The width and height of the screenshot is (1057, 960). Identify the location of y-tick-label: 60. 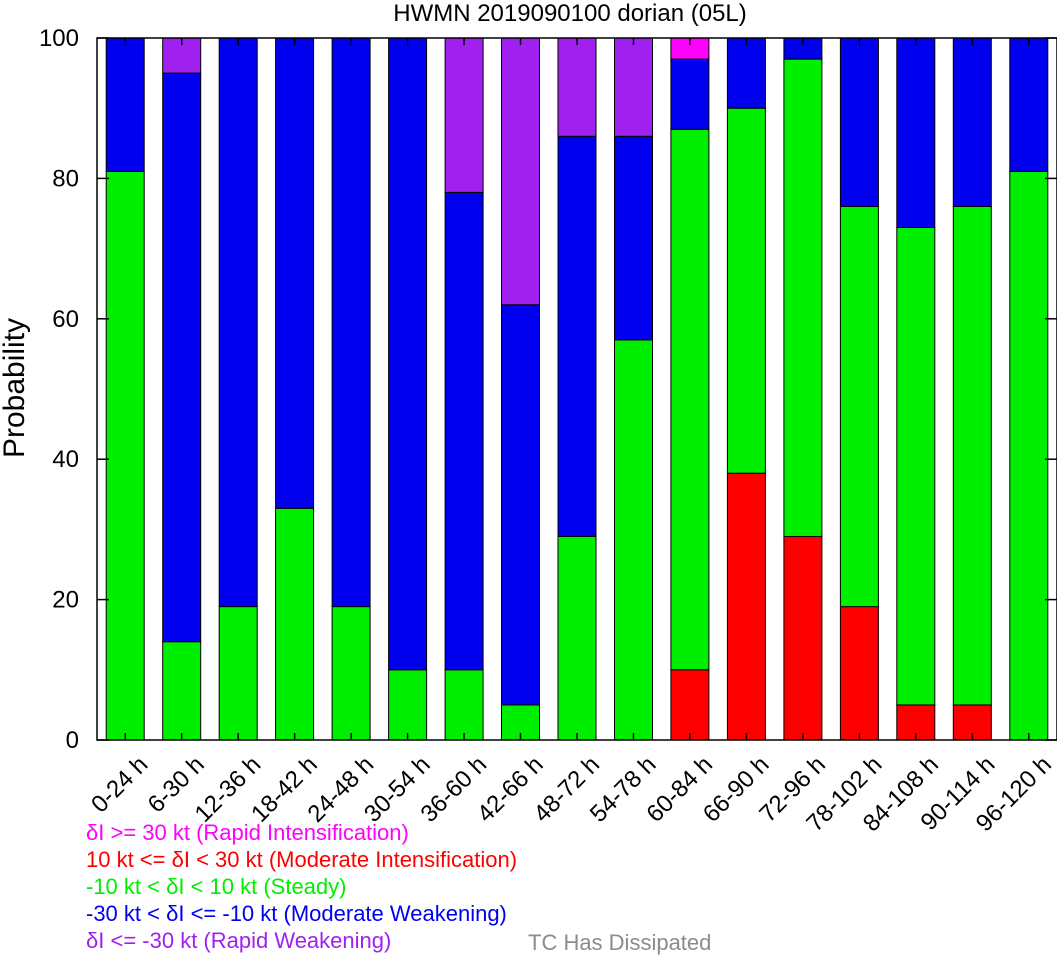
(65, 319).